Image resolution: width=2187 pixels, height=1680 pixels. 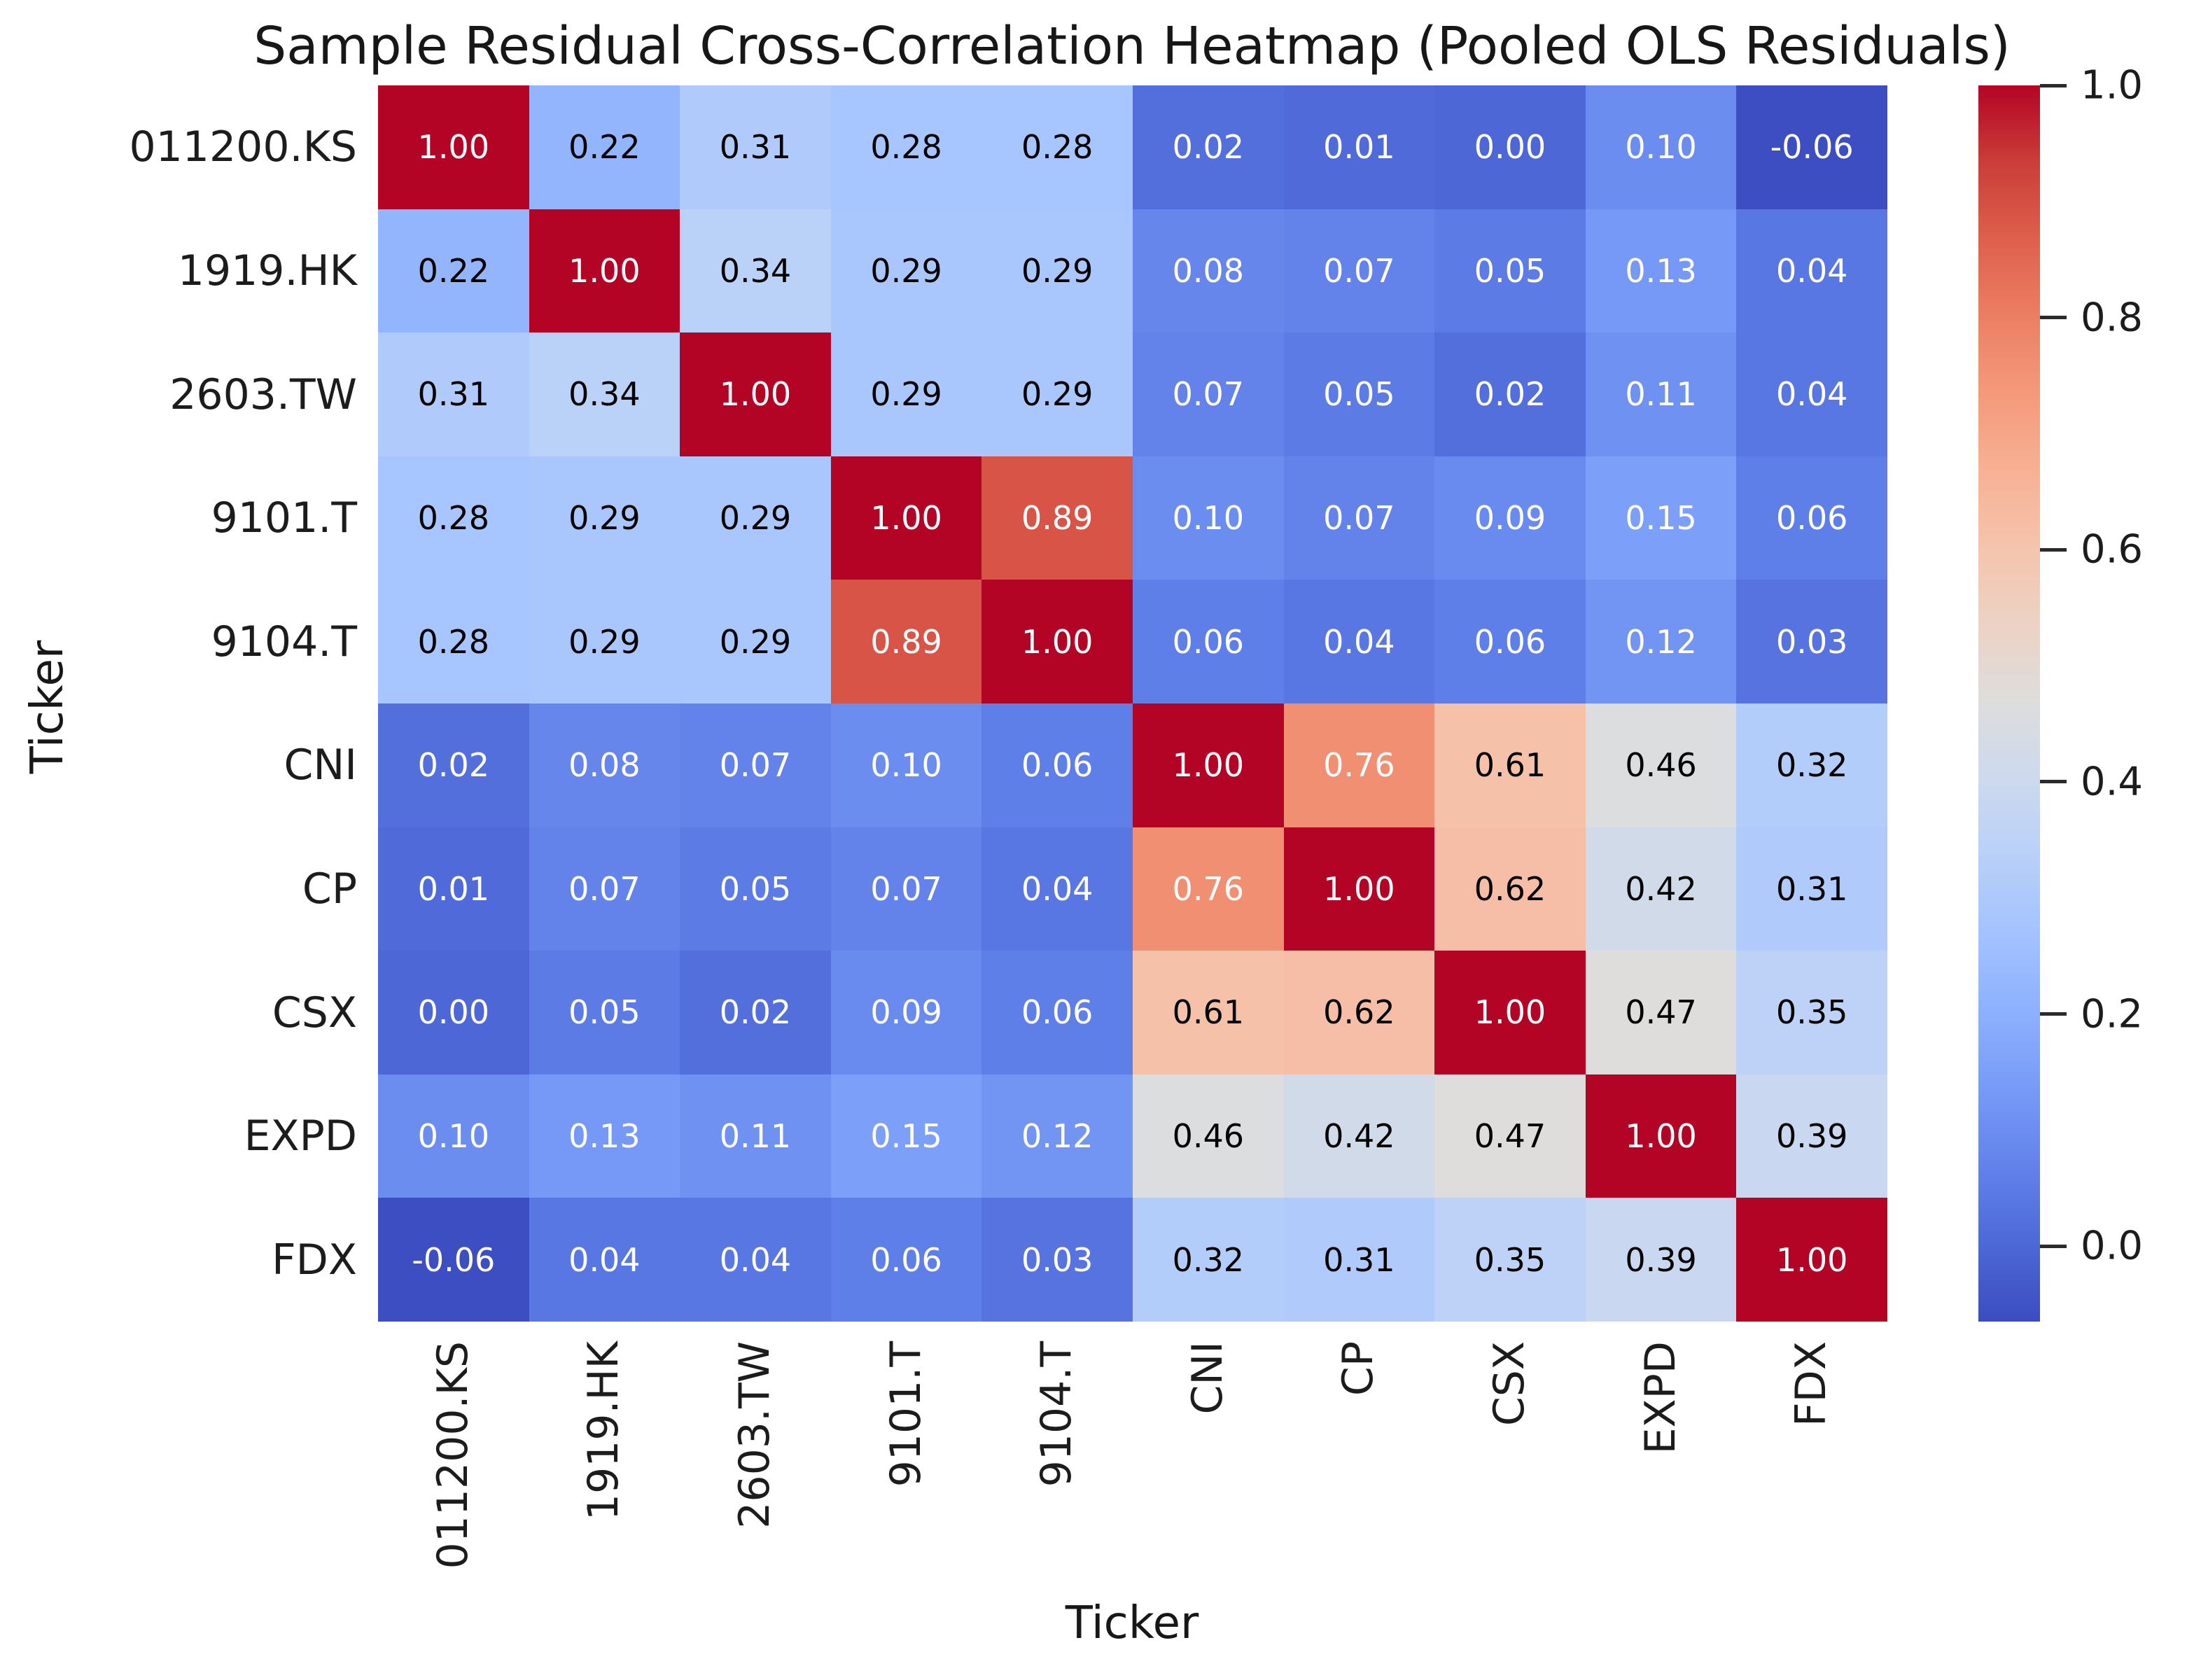 What do you see at coordinates (1057, 1414) in the screenshot?
I see `x-tick-label: 9104.T` at bounding box center [1057, 1414].